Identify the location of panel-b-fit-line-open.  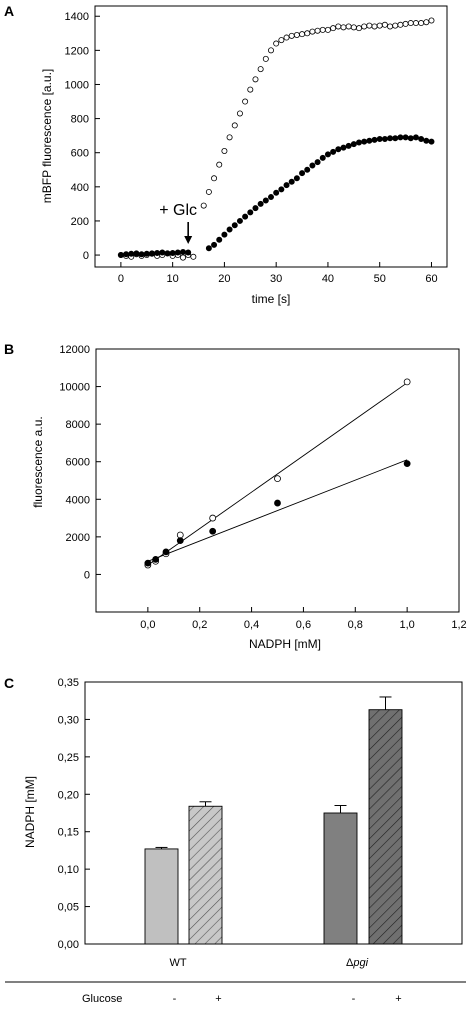
(277, 474).